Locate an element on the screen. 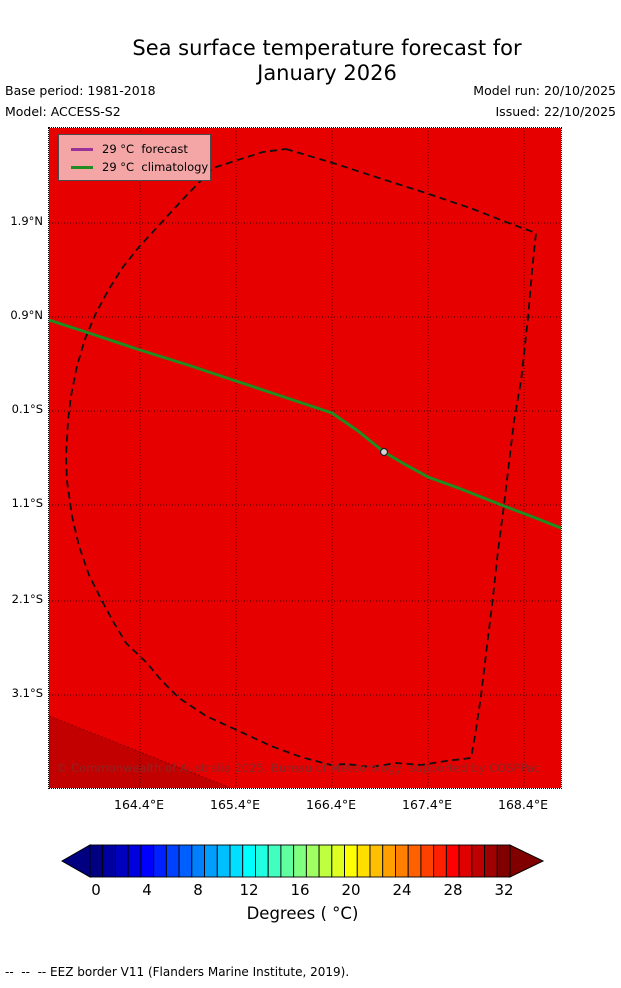 The width and height of the screenshot is (621, 988). y-tick-label: 1.1°S is located at coordinates (27, 503).